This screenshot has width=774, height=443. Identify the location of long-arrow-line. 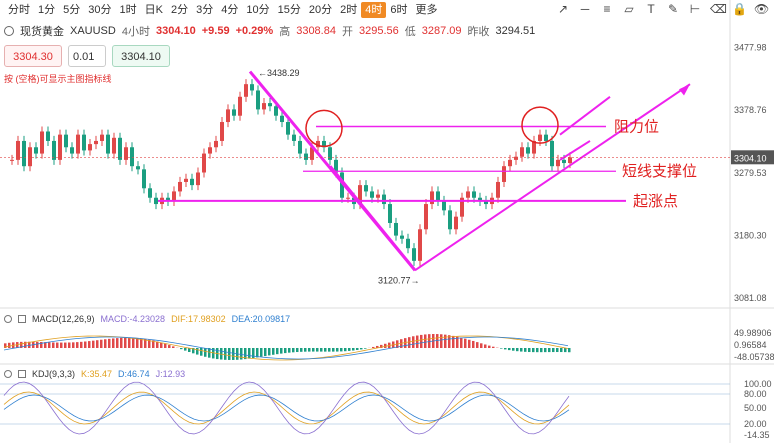
(585, 115).